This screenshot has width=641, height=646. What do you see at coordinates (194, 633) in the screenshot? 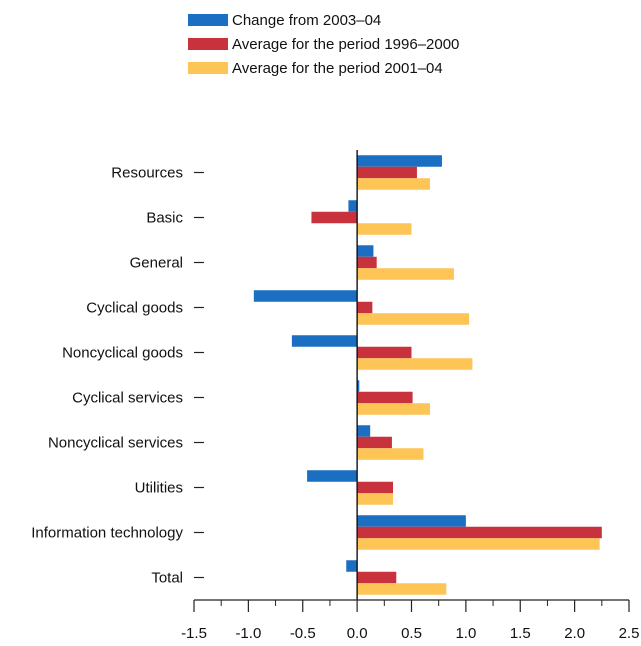
I see `x-tick-label: -1.5` at bounding box center [194, 633].